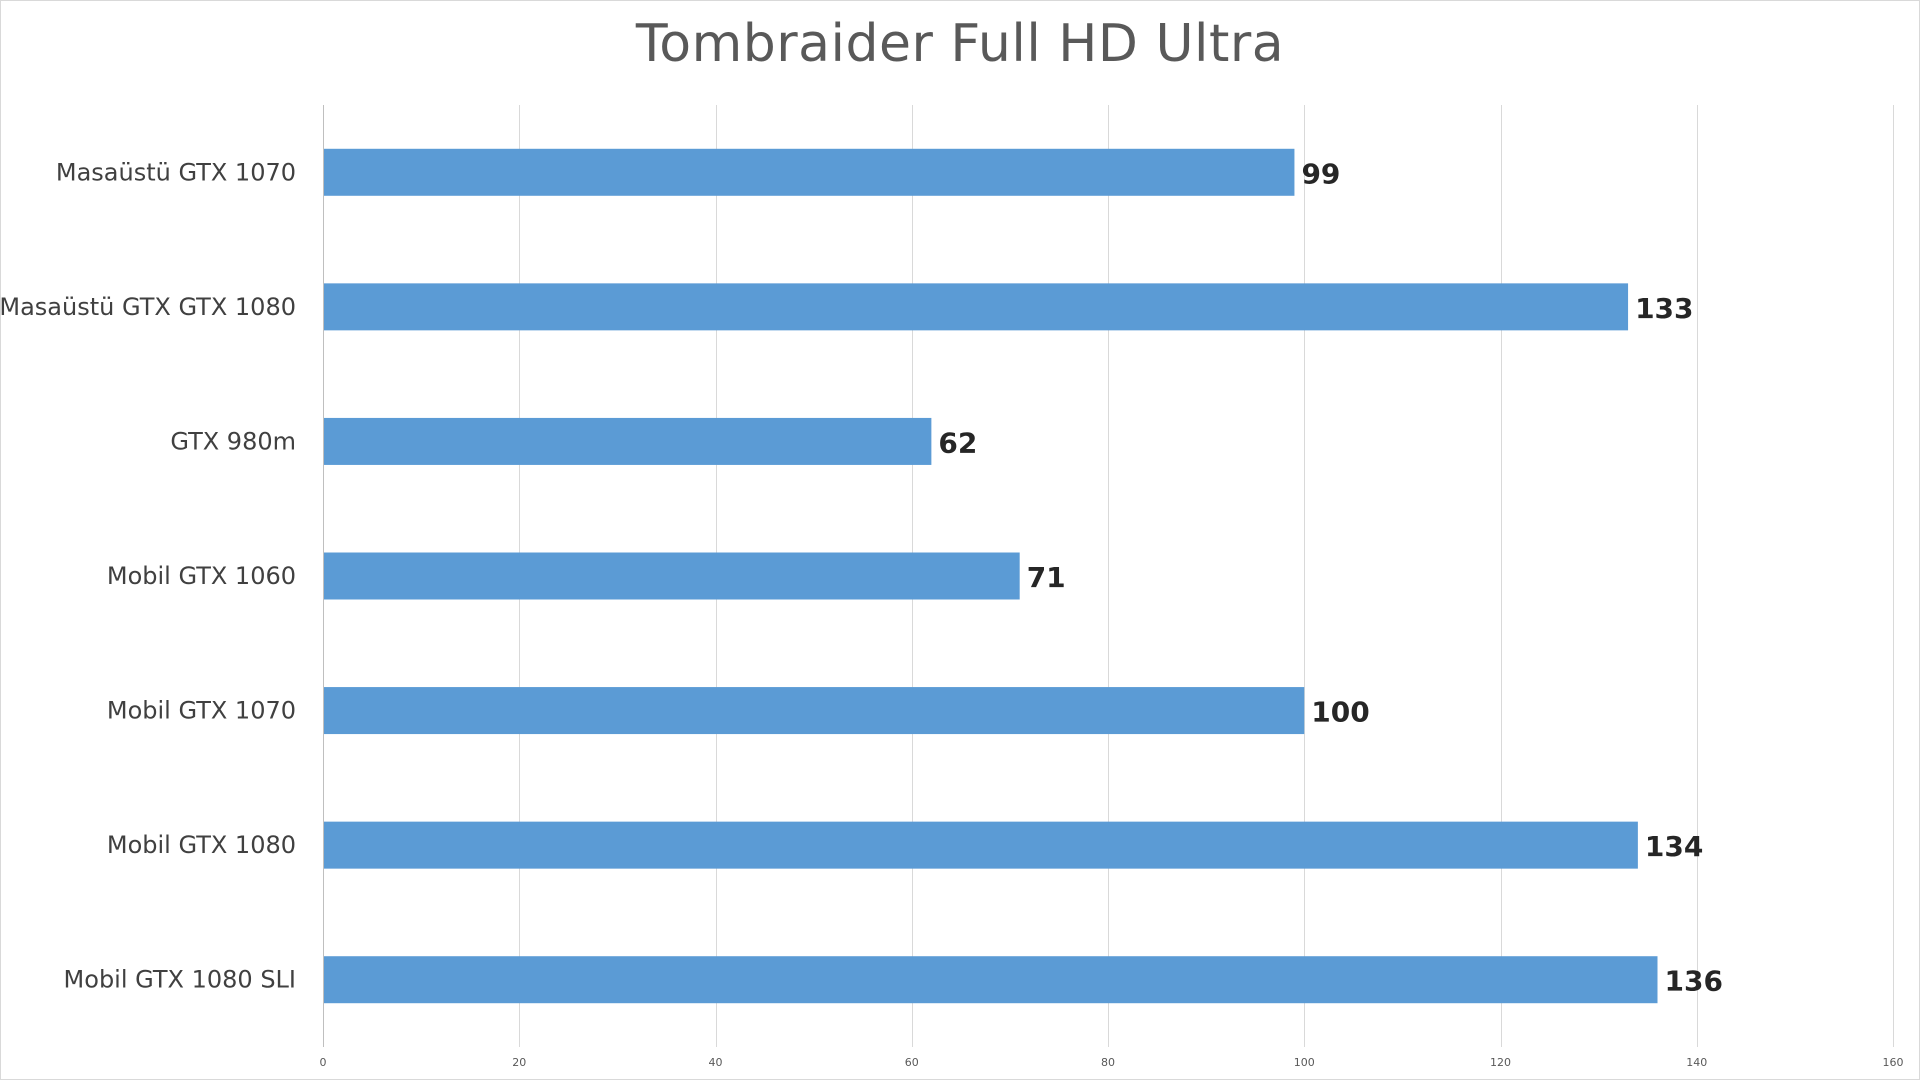  I want to click on category-label: Masaüstü GTX 1070, so click(176, 172).